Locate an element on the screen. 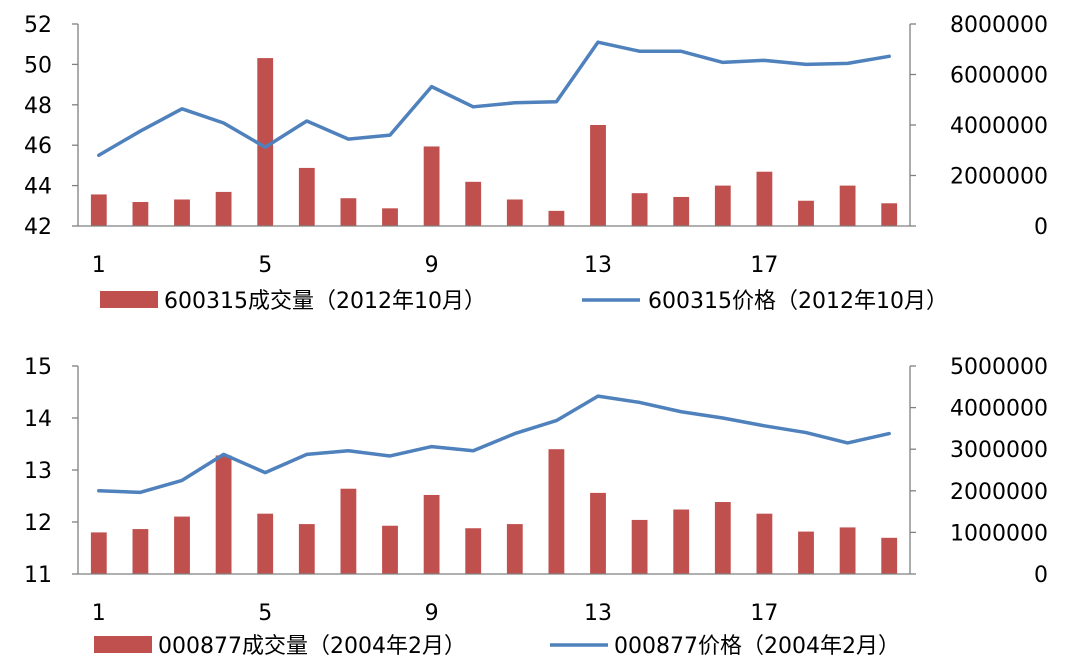 Image resolution: width=1068 pixels, height=666 pixels. left-tick-label: 12 is located at coordinates (38, 523).